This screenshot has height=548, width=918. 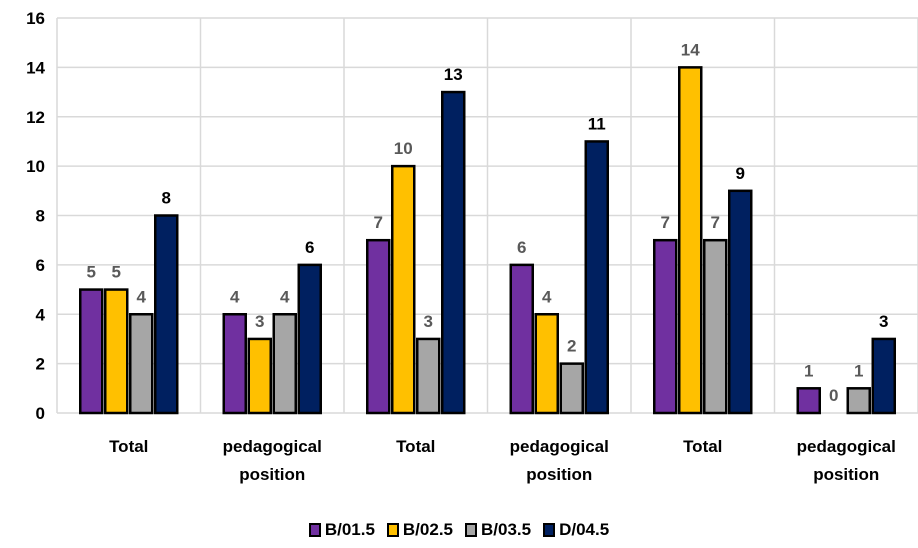 What do you see at coordinates (740, 173) in the screenshot?
I see `data-label: 9` at bounding box center [740, 173].